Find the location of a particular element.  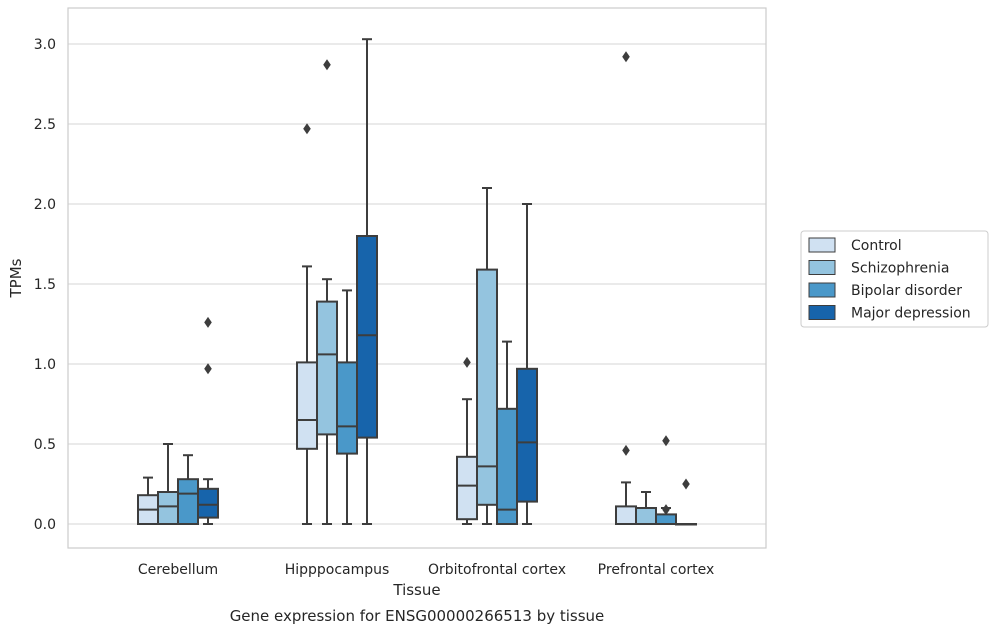

x-tick-label: Cerebellum is located at coordinates (178, 570).